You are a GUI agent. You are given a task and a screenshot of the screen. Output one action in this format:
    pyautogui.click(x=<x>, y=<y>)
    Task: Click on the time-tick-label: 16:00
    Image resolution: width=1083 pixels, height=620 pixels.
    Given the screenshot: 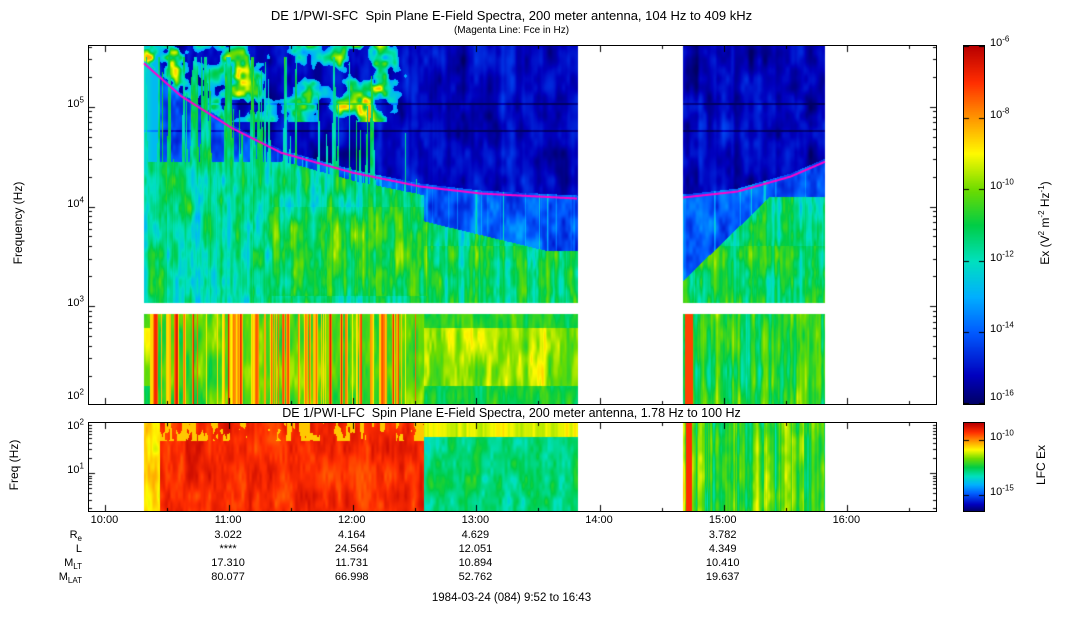 What is the action you would take?
    pyautogui.click(x=846, y=520)
    